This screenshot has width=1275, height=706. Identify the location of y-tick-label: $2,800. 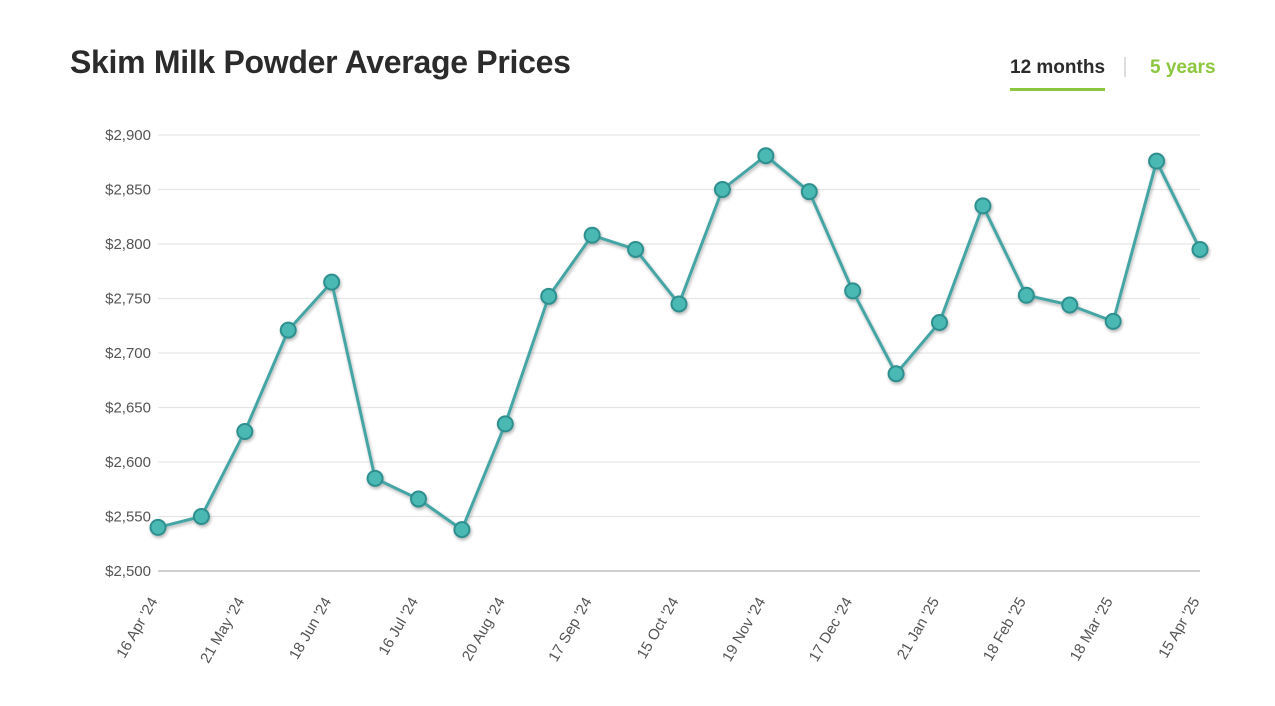
(128, 244).